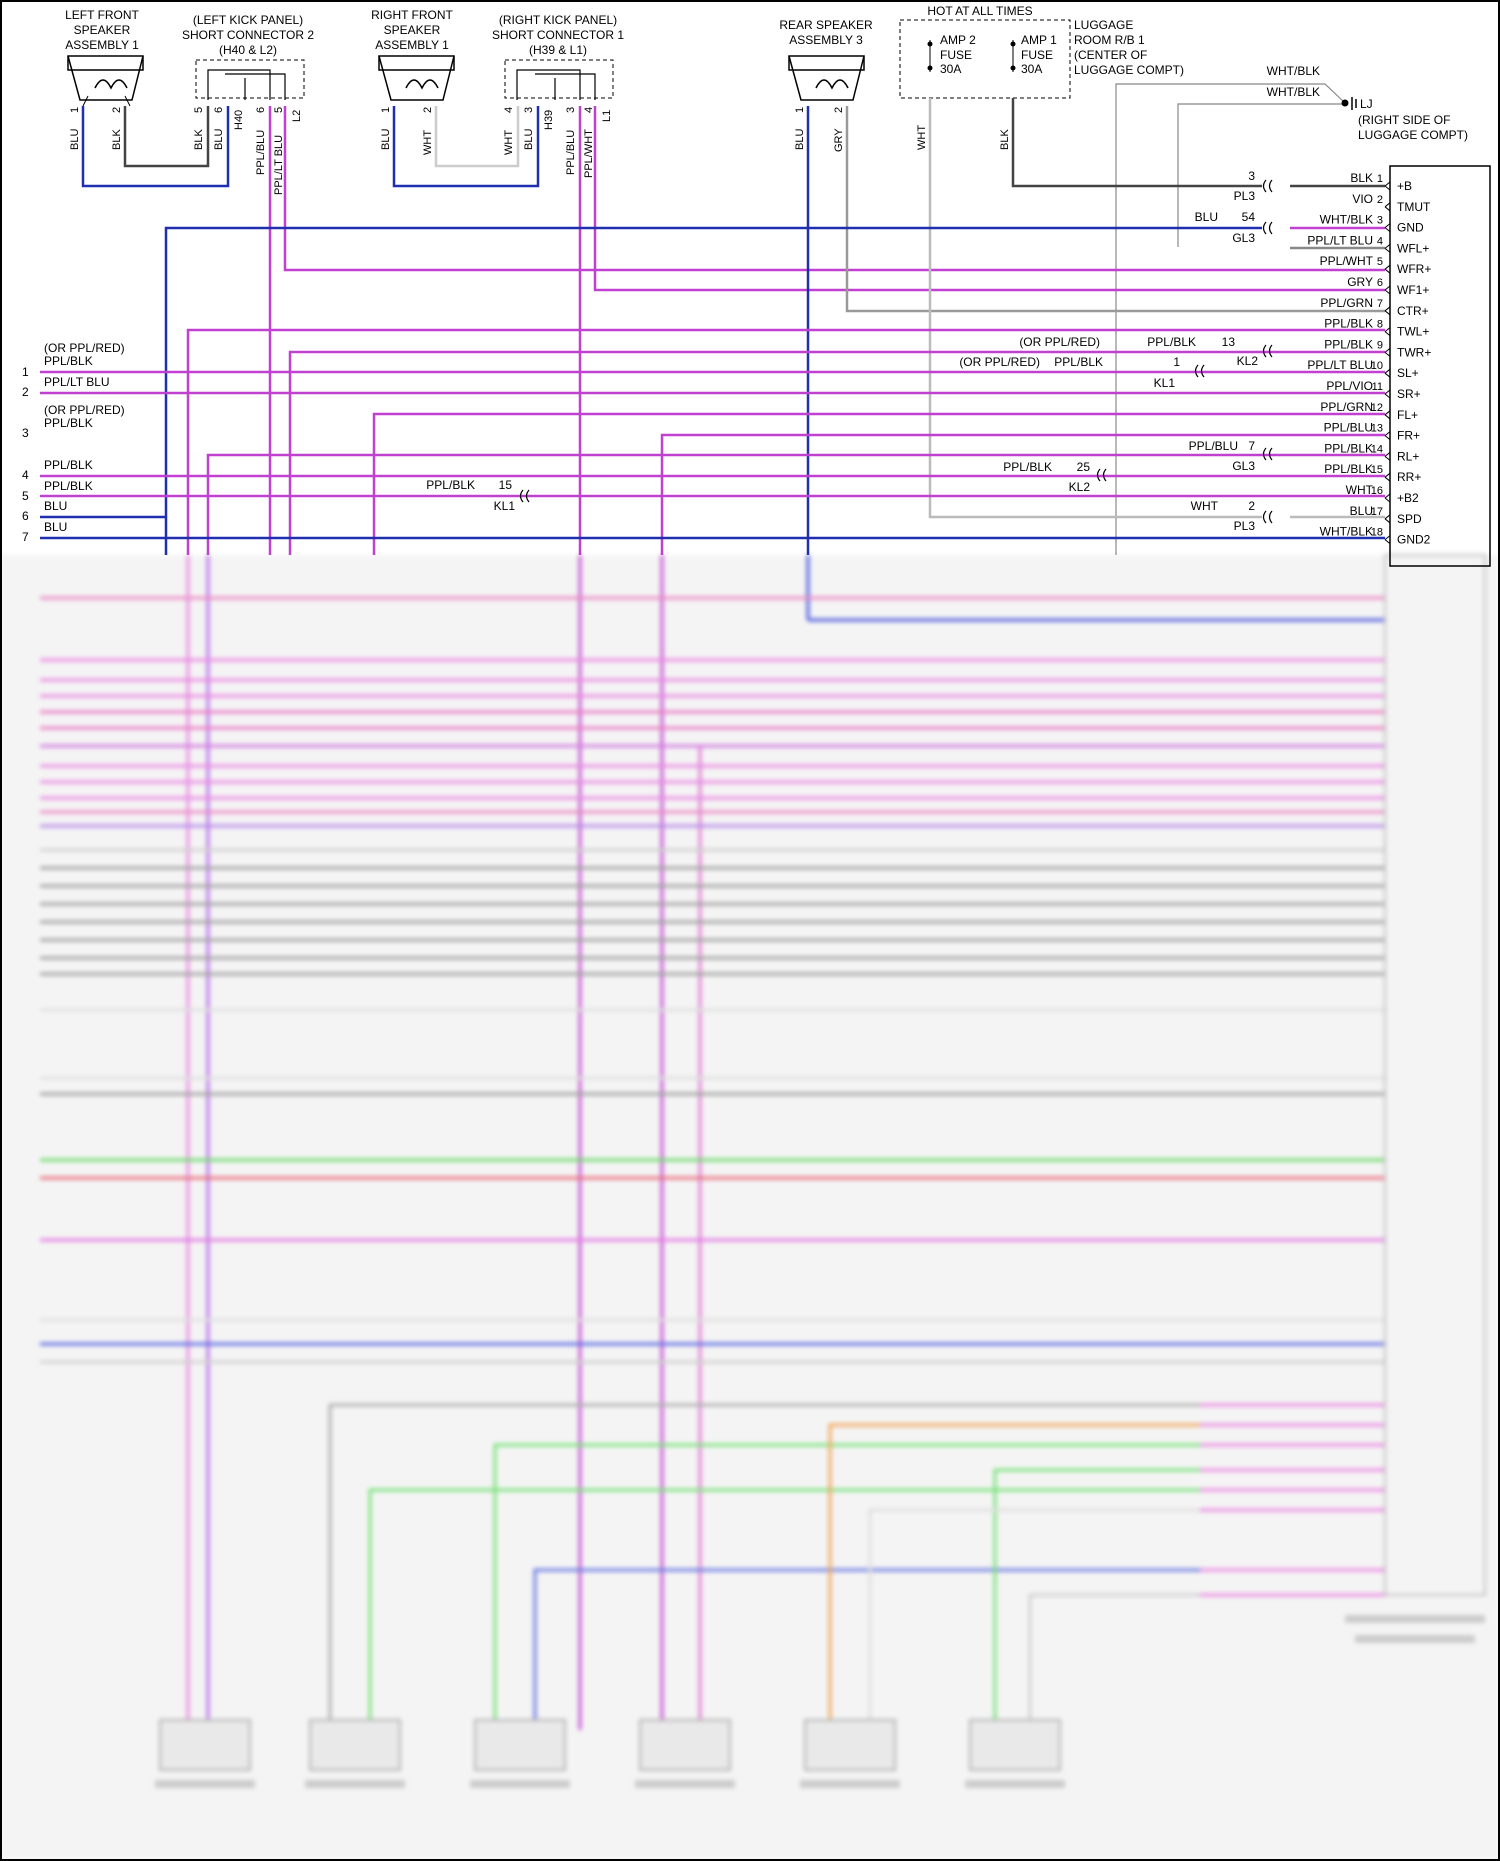 The width and height of the screenshot is (1500, 1861). What do you see at coordinates (1409, 519) in the screenshot?
I see `amp-pin-17-function: SPD` at bounding box center [1409, 519].